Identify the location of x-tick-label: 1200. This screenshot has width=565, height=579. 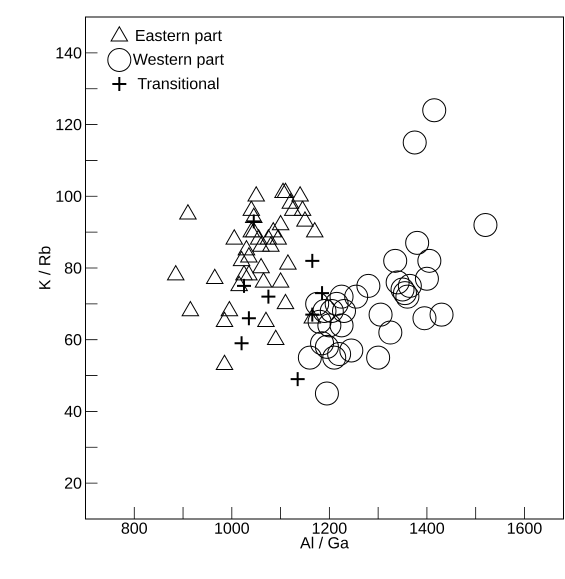
(329, 528).